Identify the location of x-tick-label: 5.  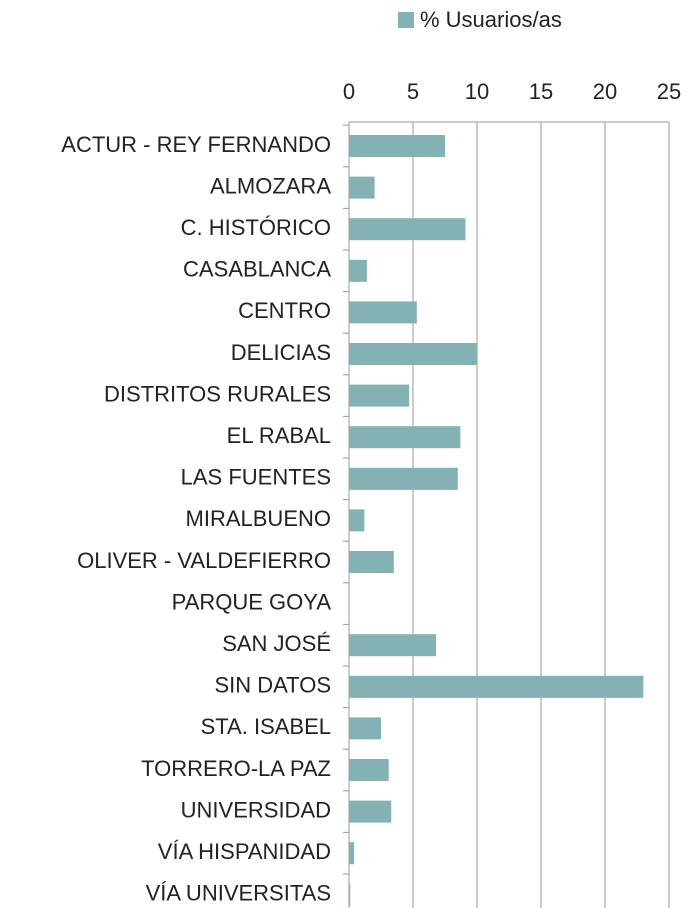
(413, 91).